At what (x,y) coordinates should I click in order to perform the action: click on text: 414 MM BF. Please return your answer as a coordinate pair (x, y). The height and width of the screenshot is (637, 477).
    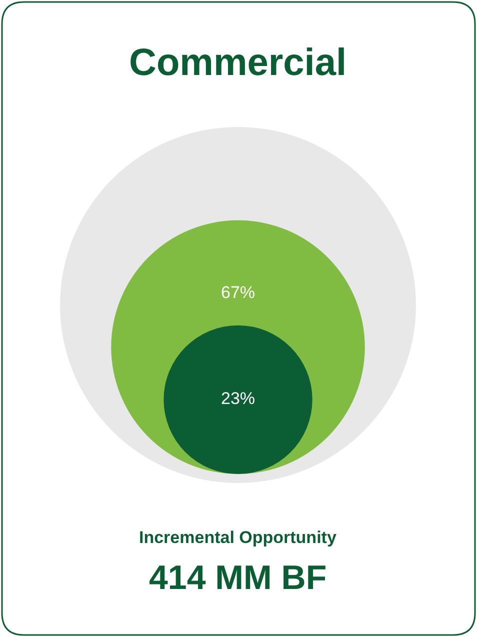
    Looking at the image, I should click on (238, 578).